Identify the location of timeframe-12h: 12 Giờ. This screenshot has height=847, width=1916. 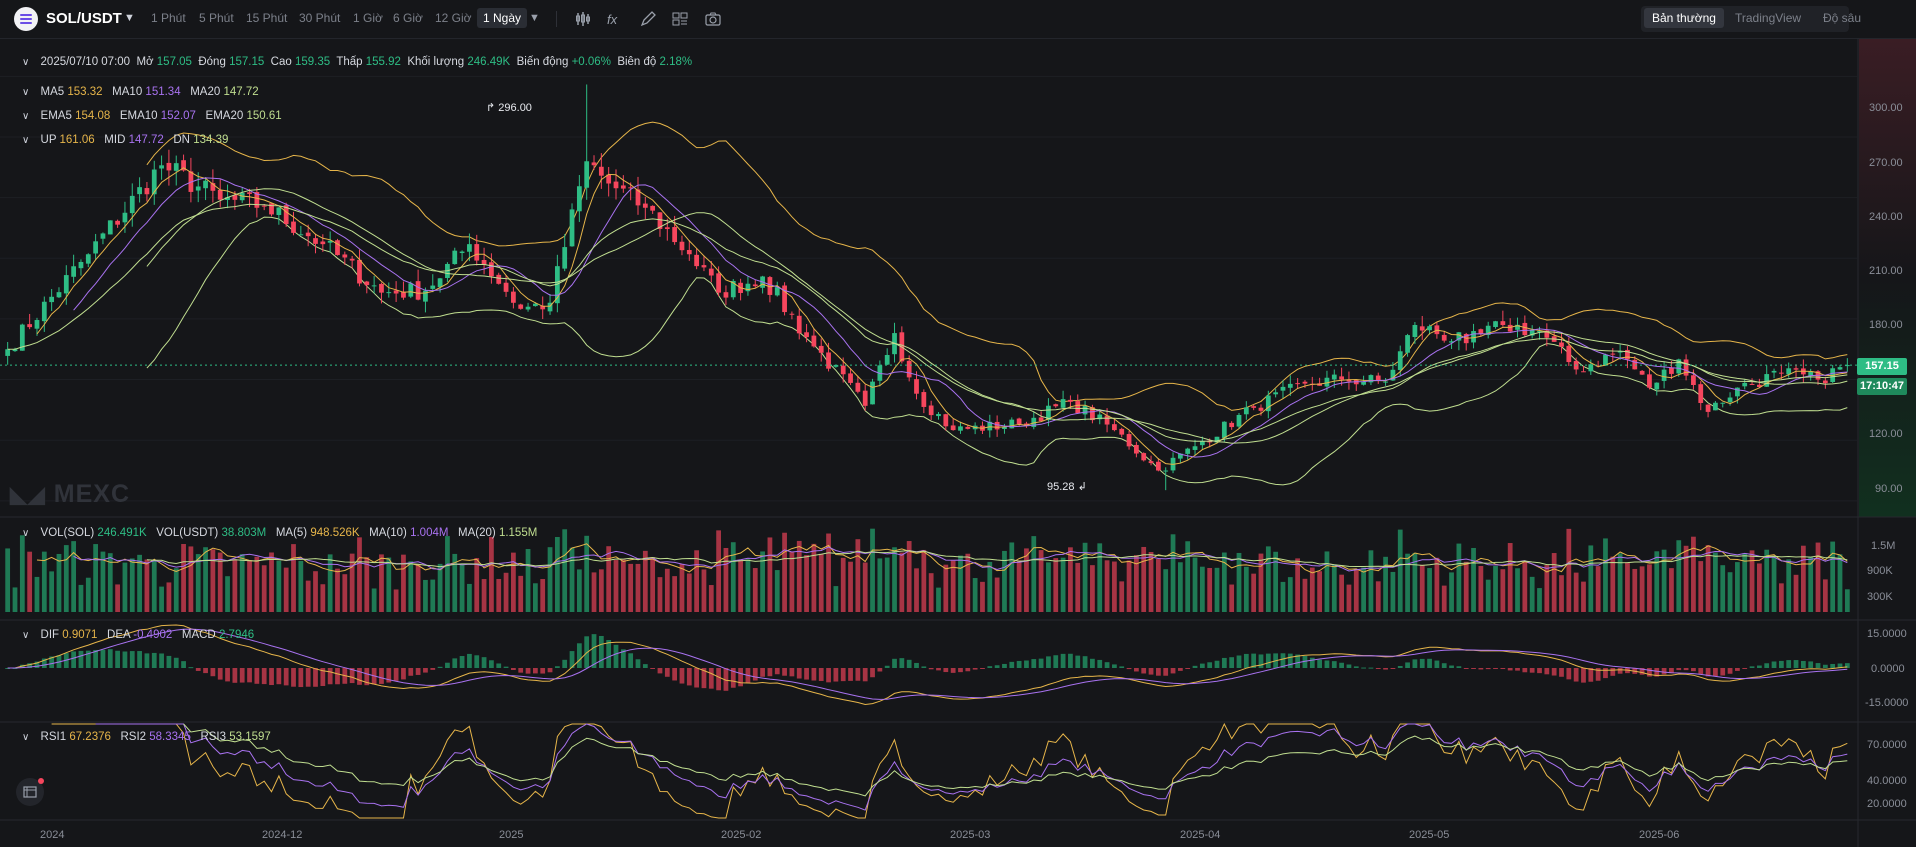
(453, 18).